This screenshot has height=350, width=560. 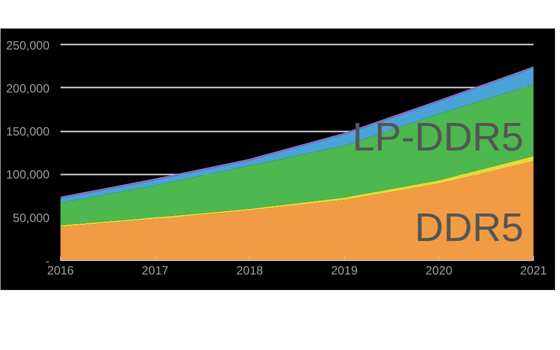 I want to click on y-tick-label: 100,000, so click(x=28, y=175).